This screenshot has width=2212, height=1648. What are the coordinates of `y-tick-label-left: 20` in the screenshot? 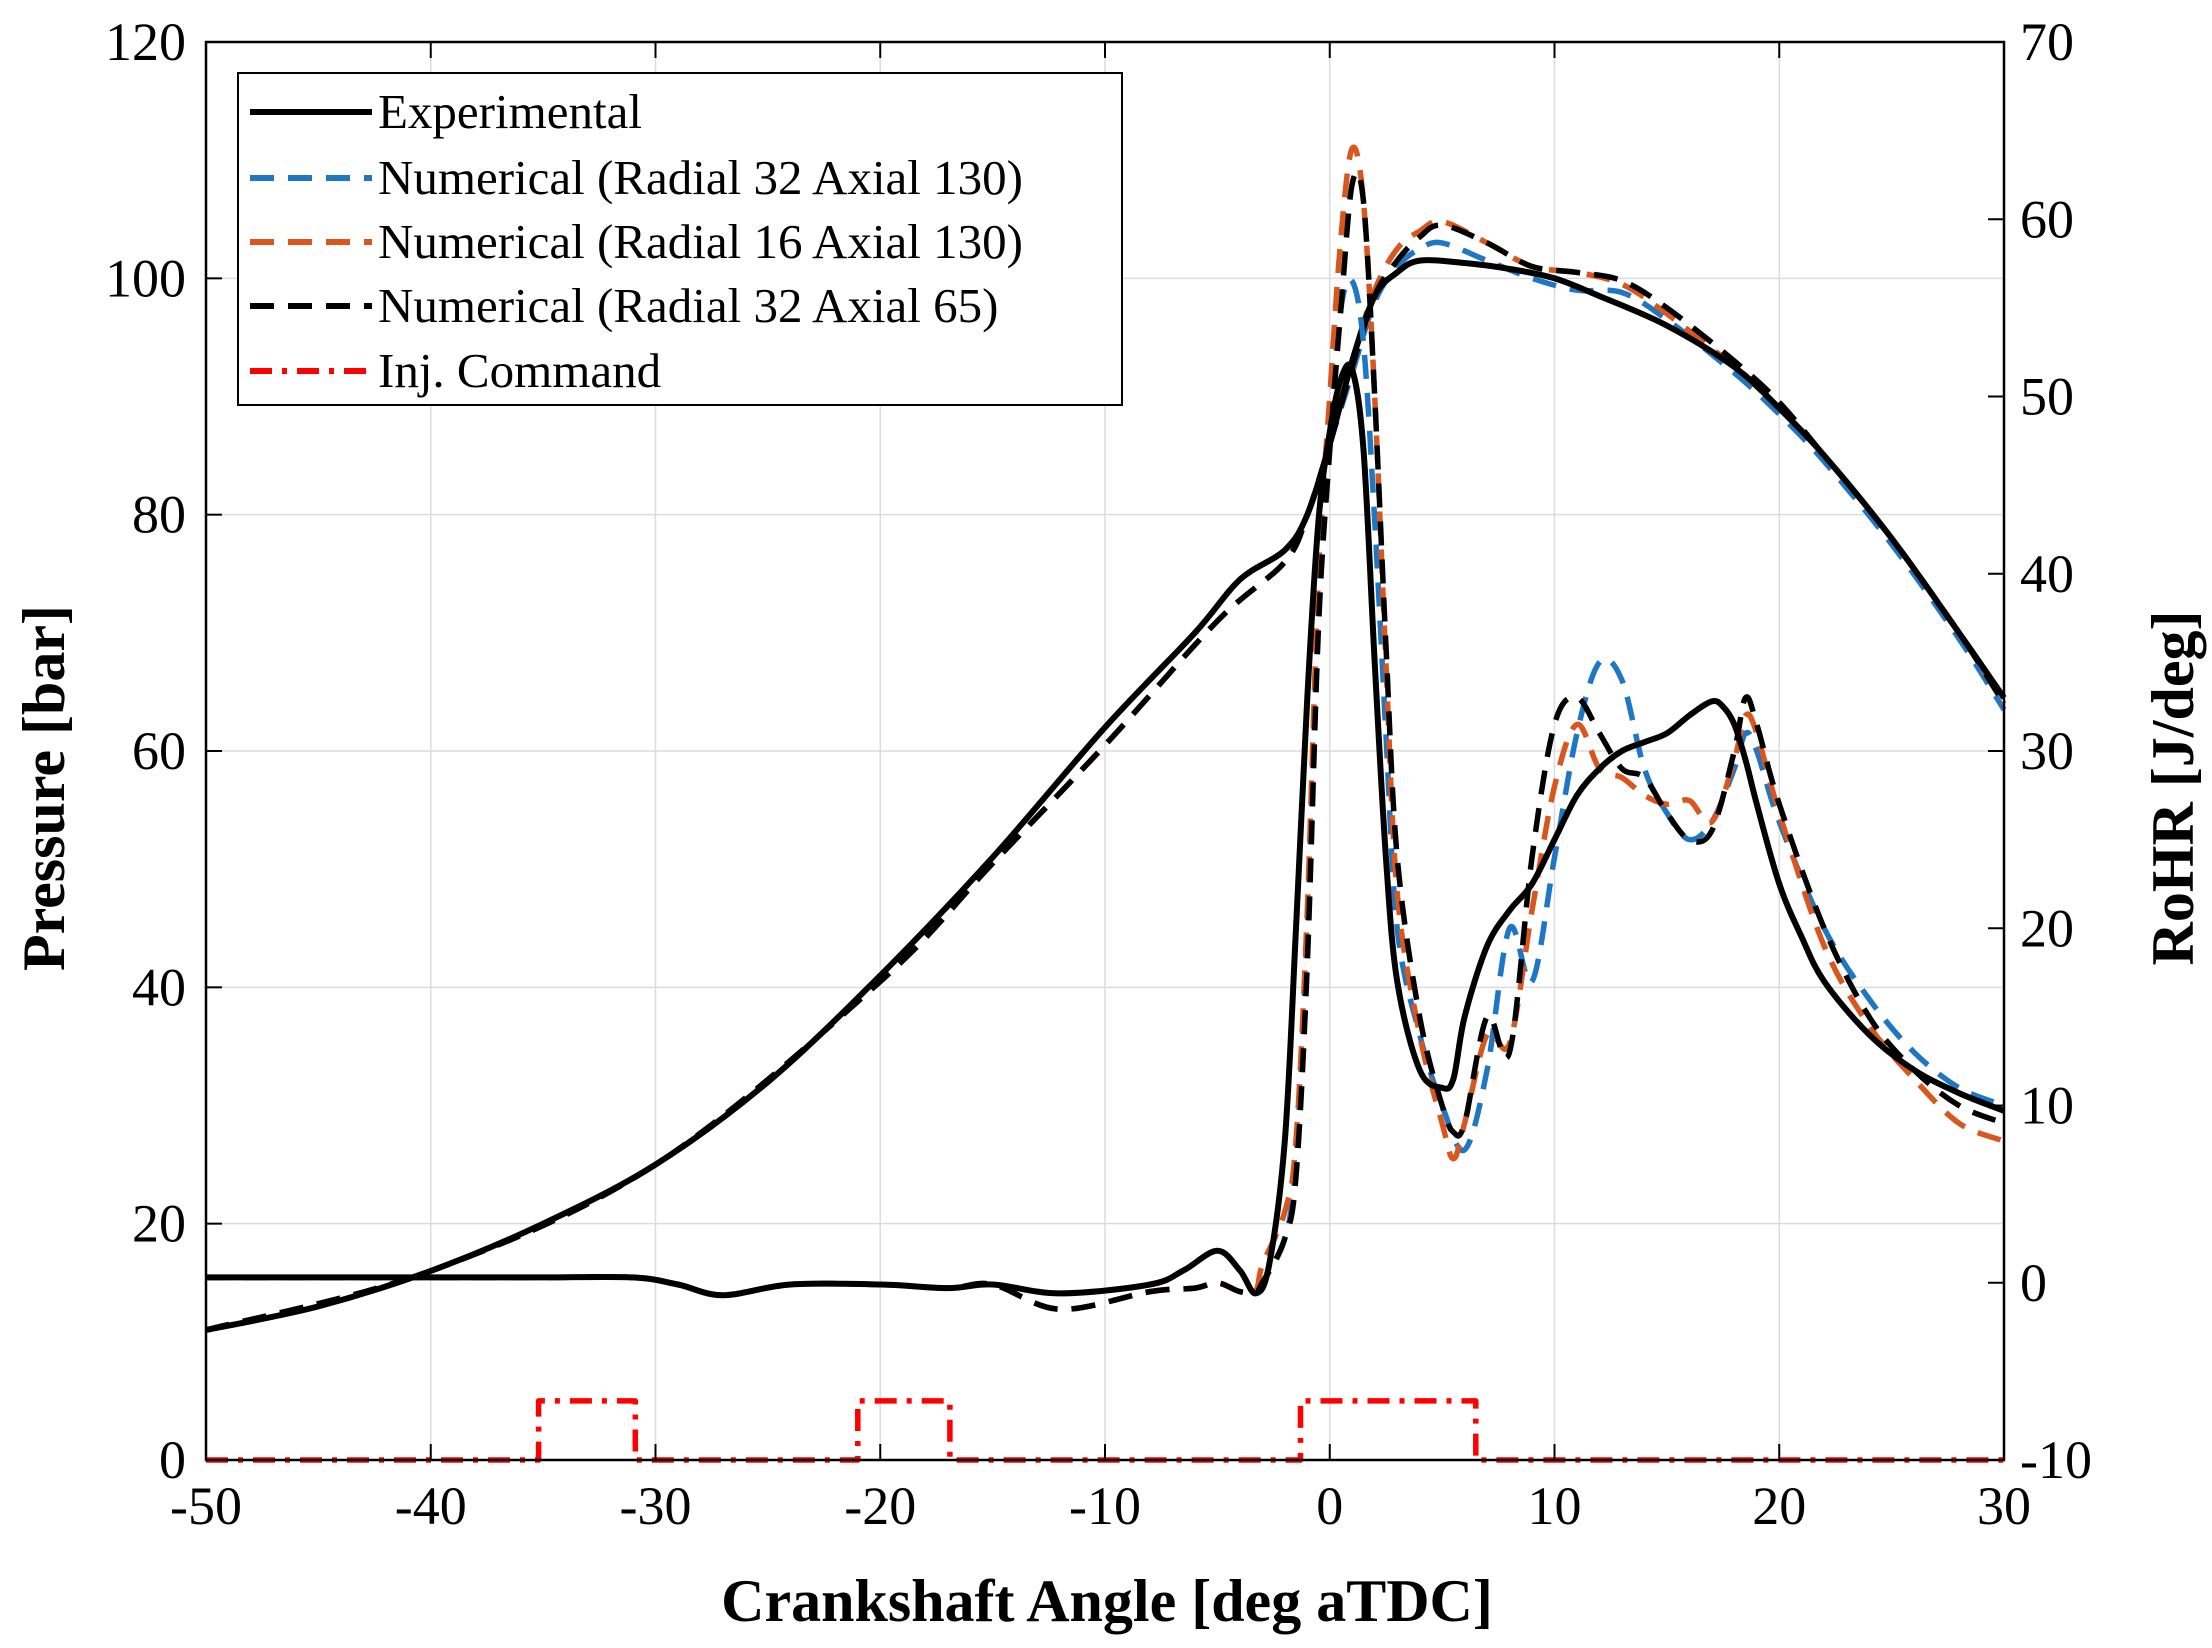 It's located at (159, 1224).